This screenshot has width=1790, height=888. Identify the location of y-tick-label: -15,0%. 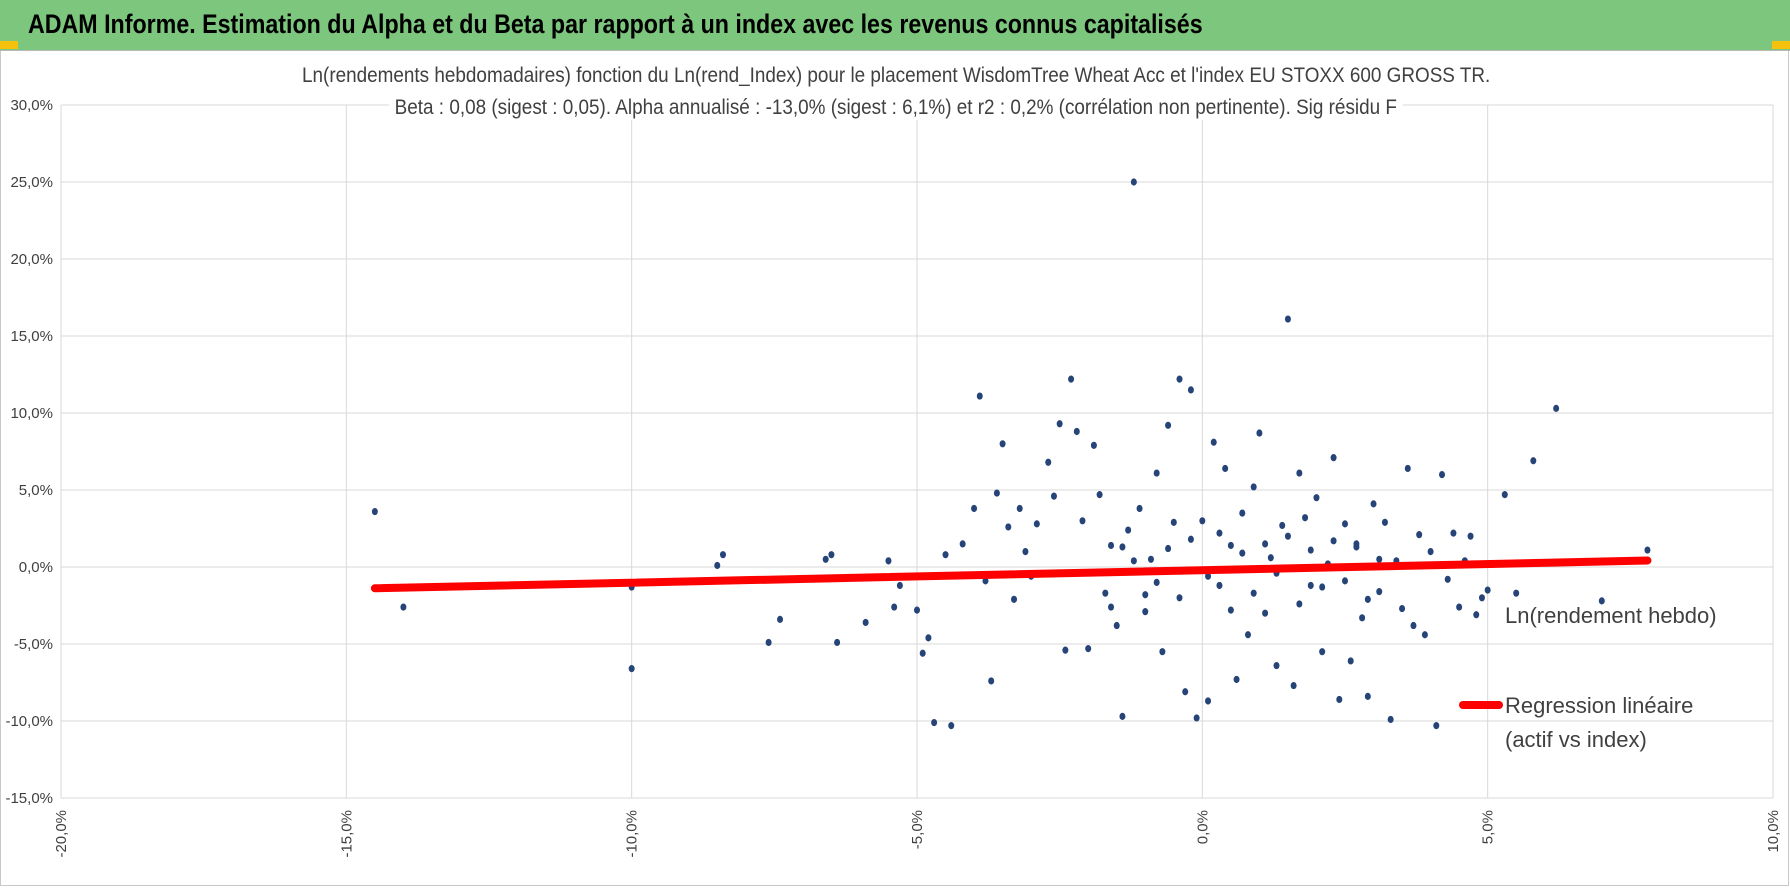
(29, 798).